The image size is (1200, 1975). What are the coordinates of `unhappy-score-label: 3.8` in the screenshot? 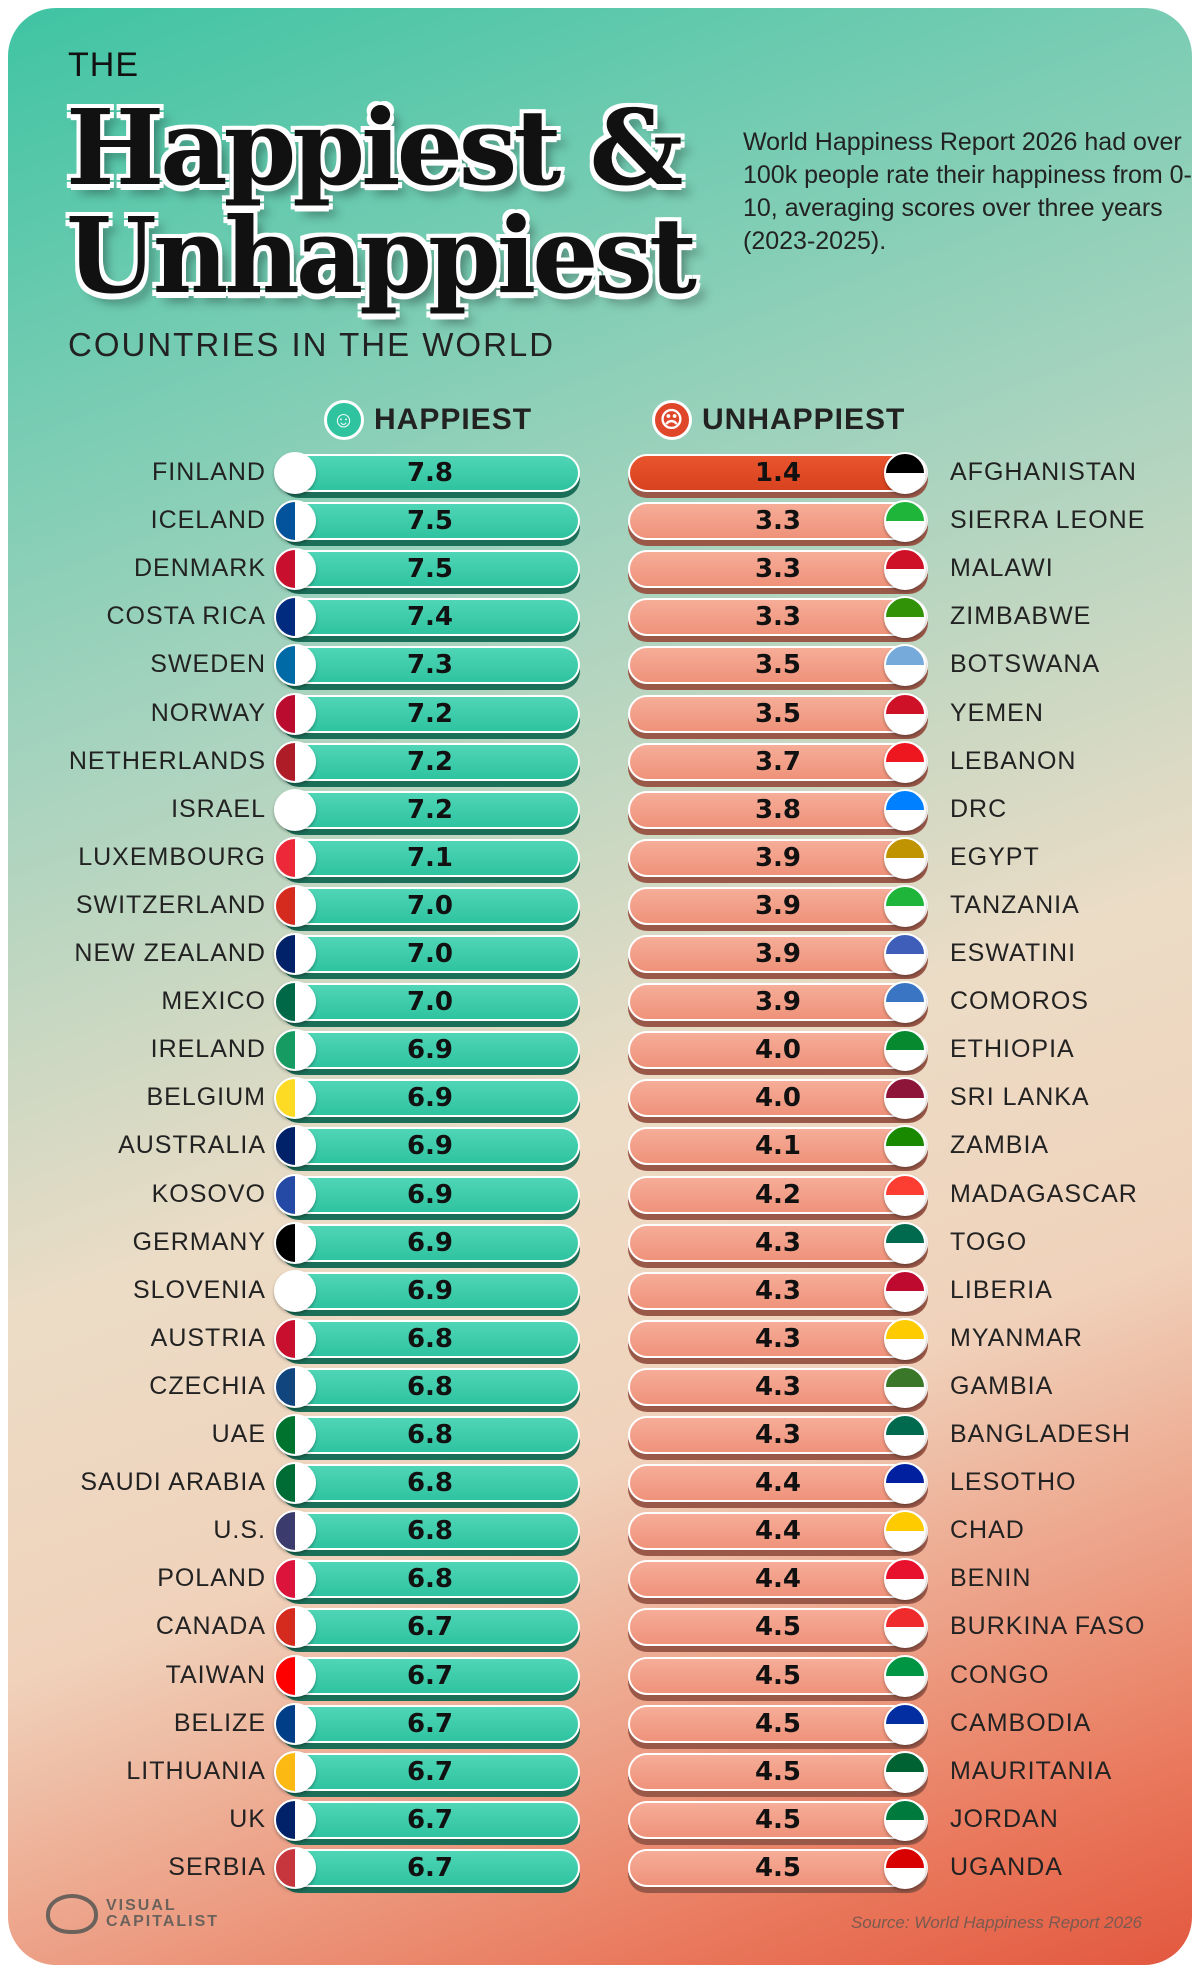 It's located at (778, 809).